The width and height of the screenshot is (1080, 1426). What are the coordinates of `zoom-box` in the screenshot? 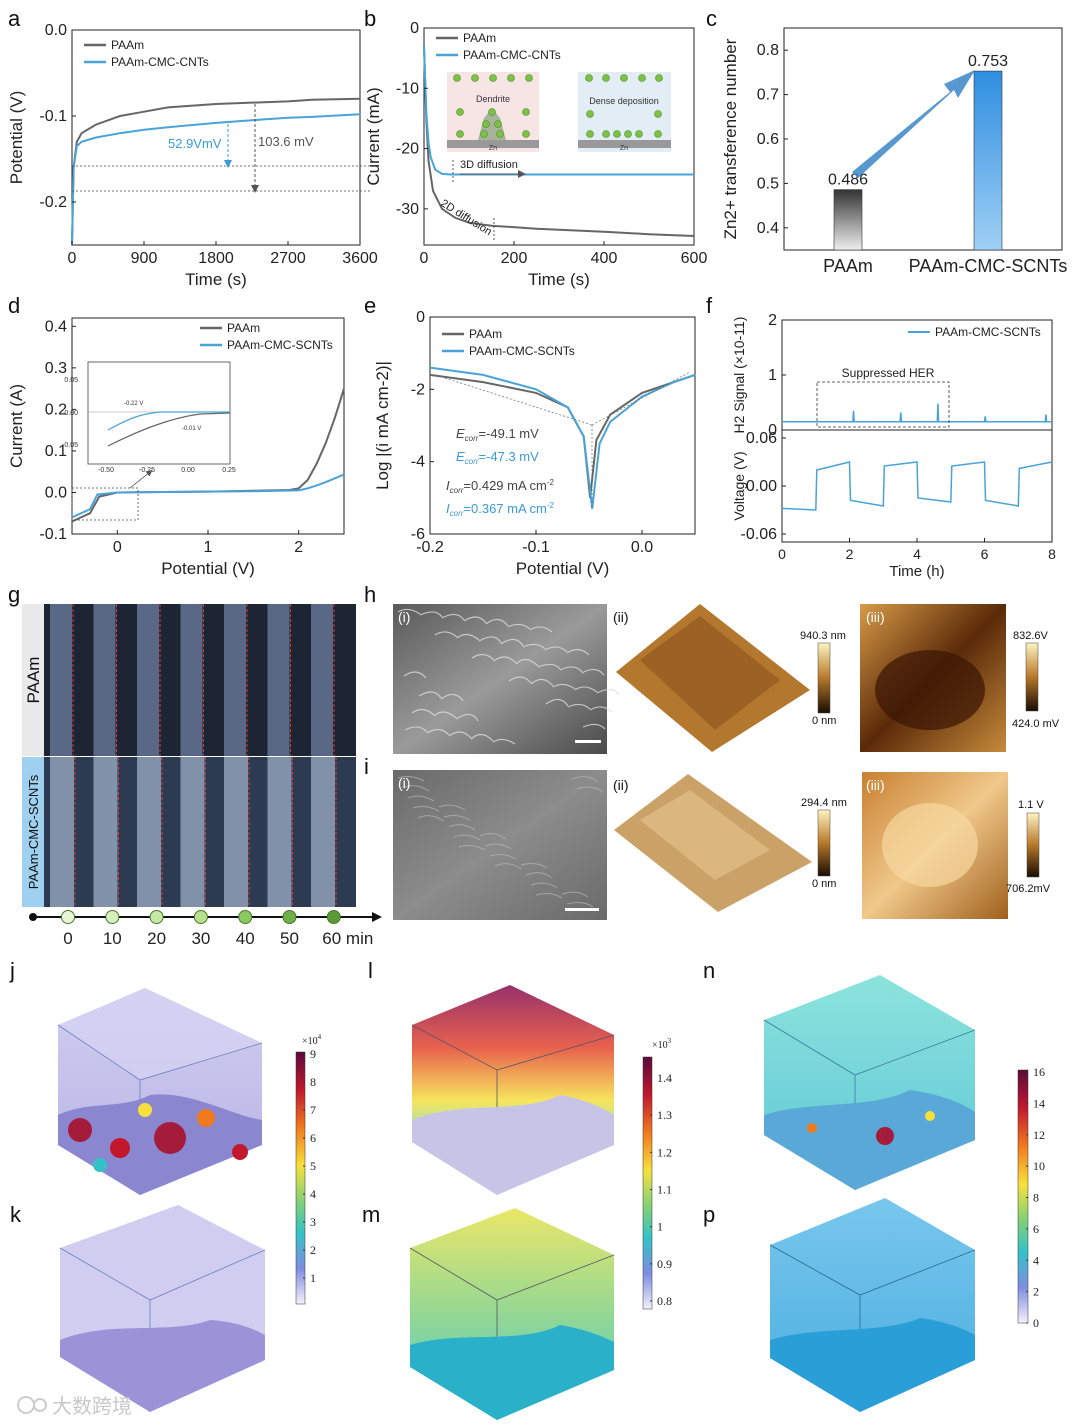 It's located at (105, 504).